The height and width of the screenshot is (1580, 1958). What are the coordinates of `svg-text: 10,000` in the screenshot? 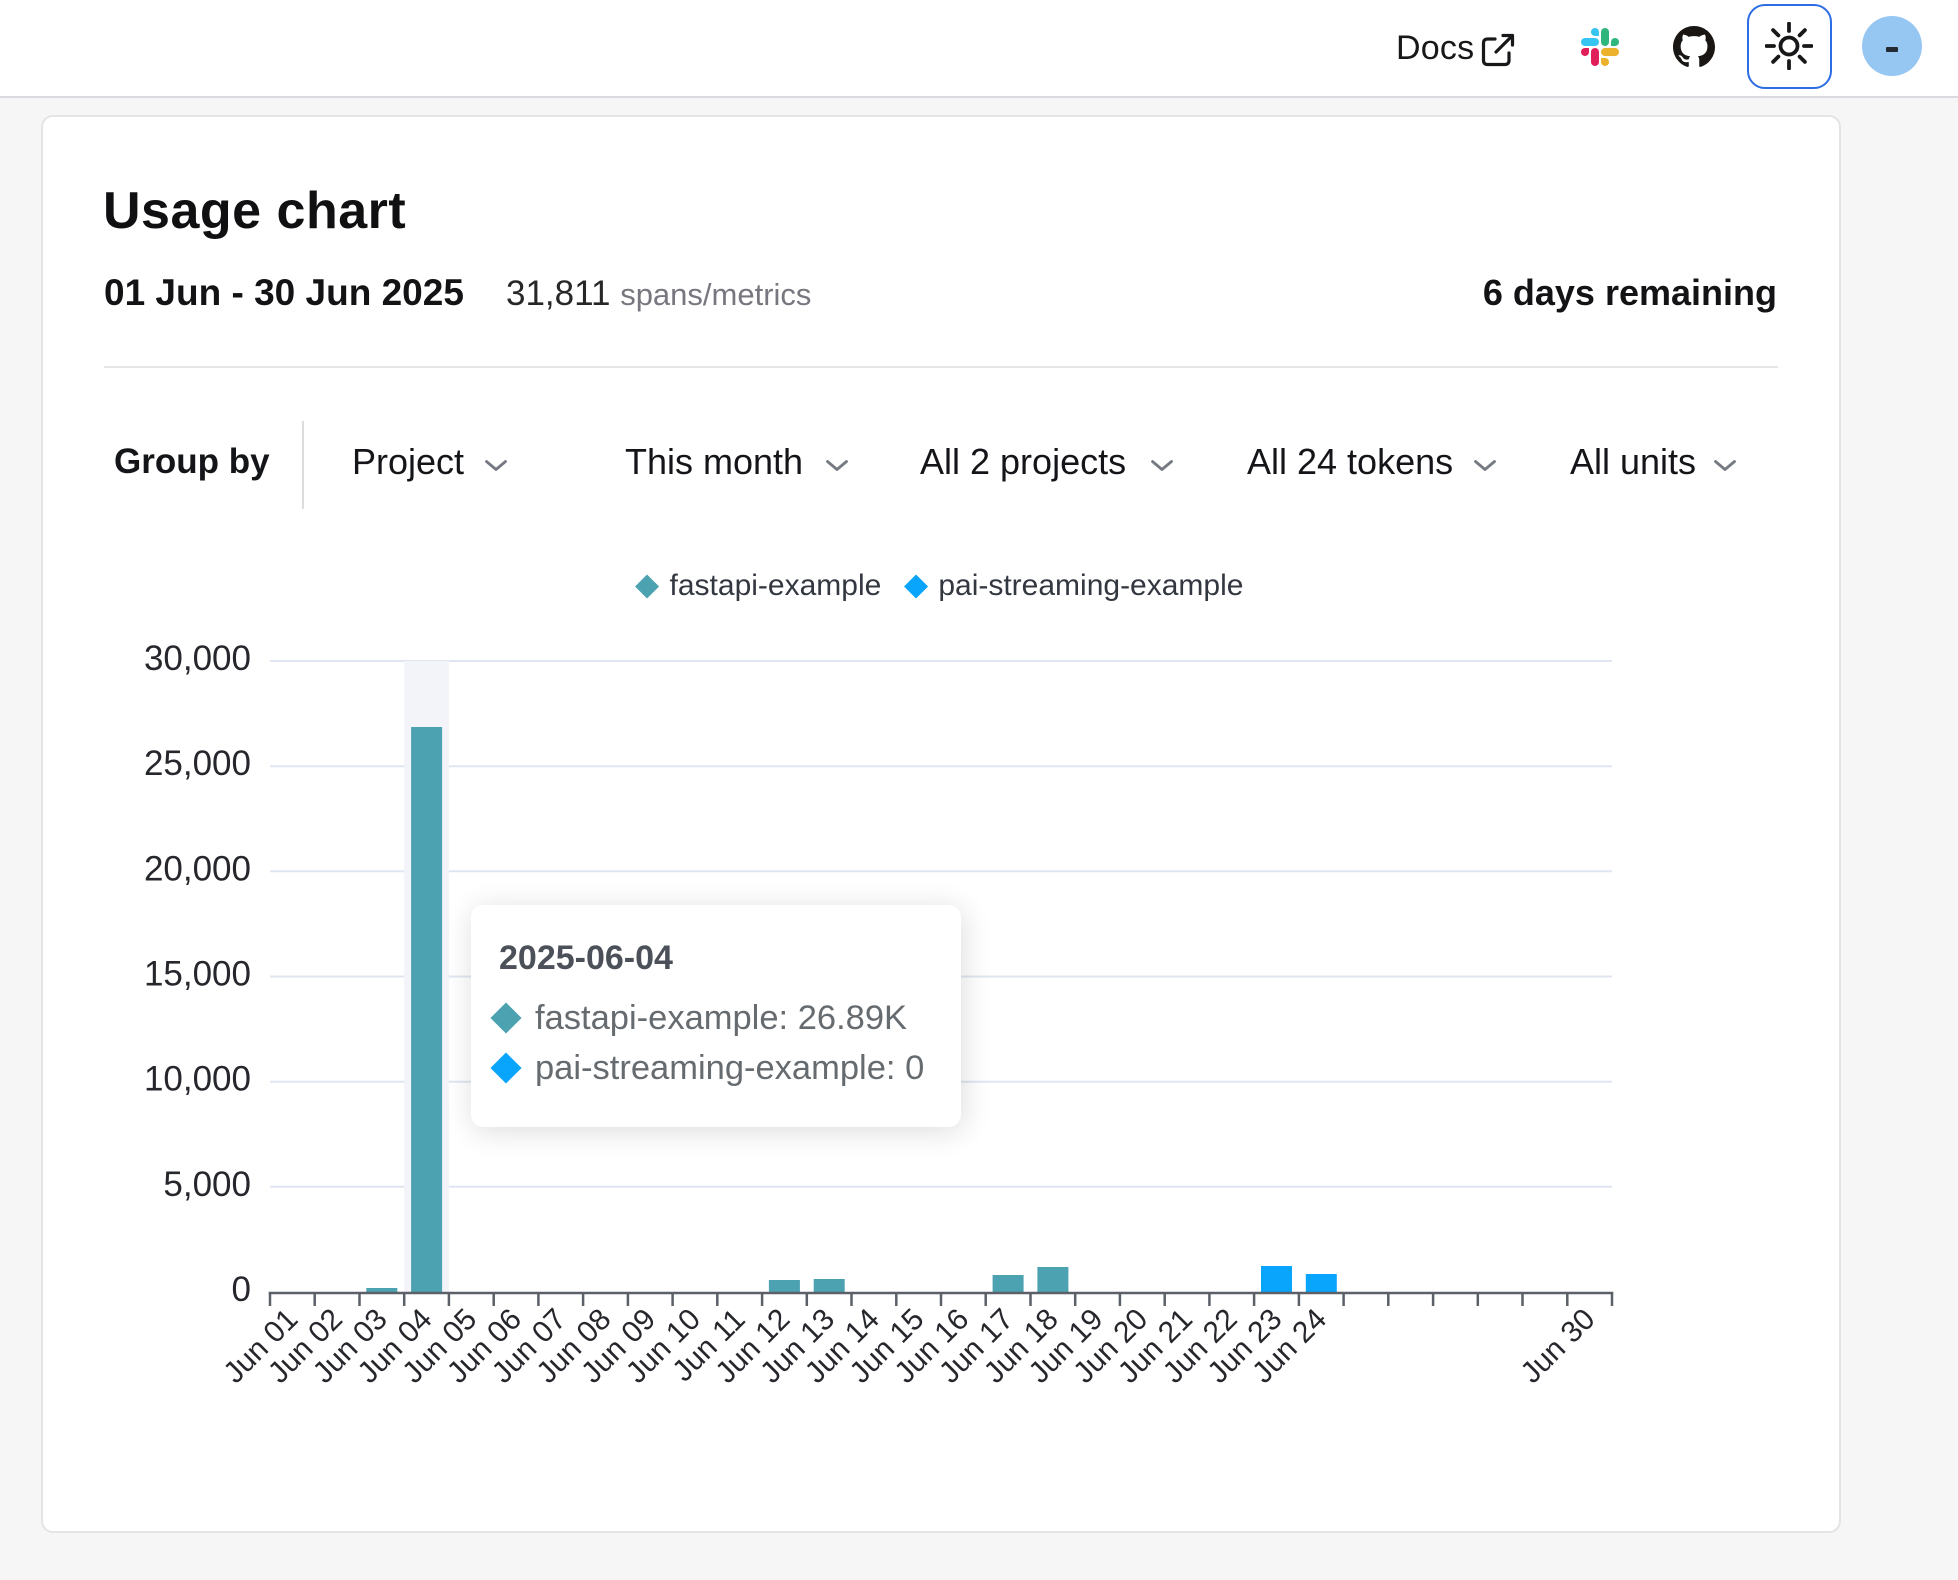 It's located at (197, 1079).